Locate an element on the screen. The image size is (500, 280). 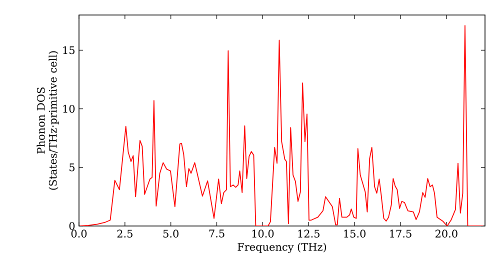
x-tick-label: 17.5 is located at coordinates (401, 234).